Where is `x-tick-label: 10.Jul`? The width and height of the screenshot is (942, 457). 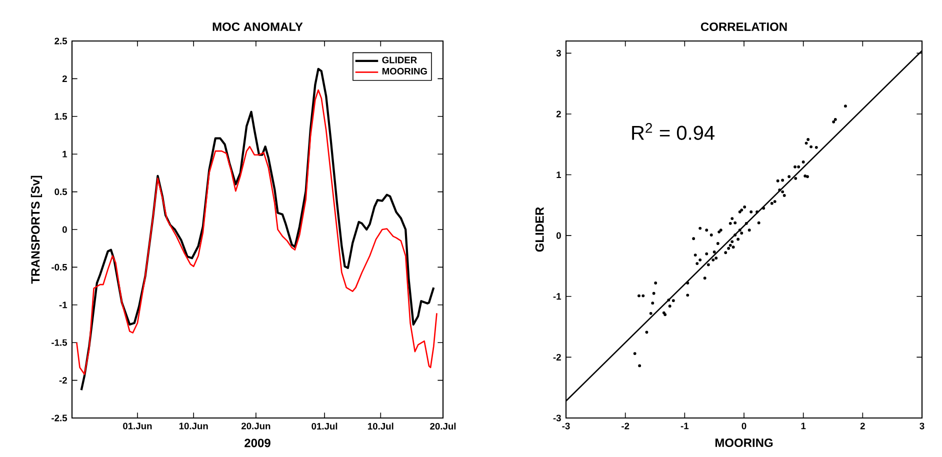
x-tick-label: 10.Jul is located at coordinates (381, 426).